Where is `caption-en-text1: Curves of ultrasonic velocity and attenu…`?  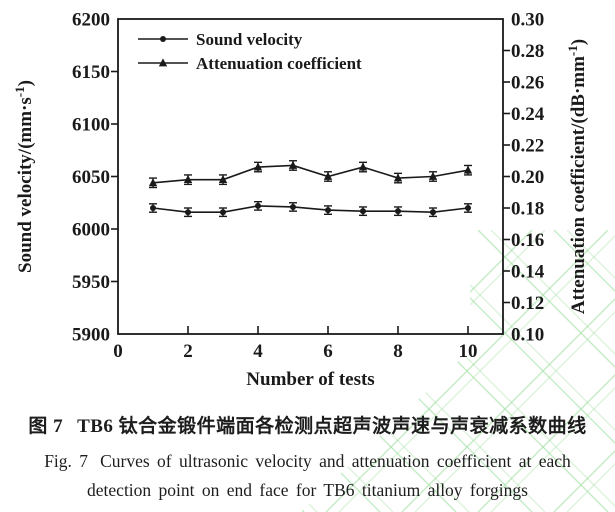
caption-en-text1: Curves of ultrasonic velocity and attenu… is located at coordinates (335, 461).